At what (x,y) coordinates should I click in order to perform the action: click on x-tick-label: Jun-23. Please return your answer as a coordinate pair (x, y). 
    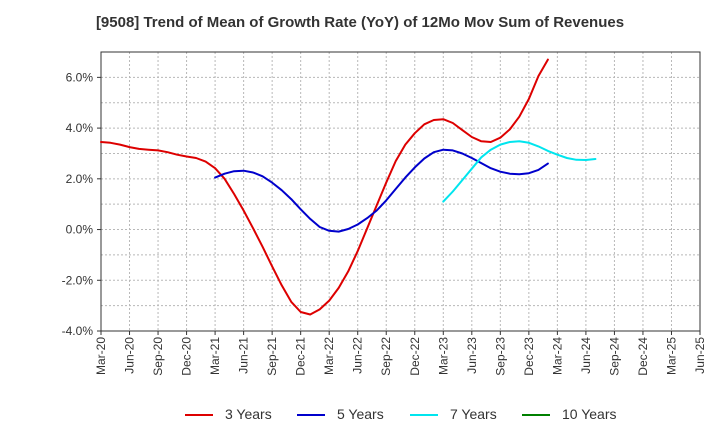
    Looking at the image, I should click on (472, 355).